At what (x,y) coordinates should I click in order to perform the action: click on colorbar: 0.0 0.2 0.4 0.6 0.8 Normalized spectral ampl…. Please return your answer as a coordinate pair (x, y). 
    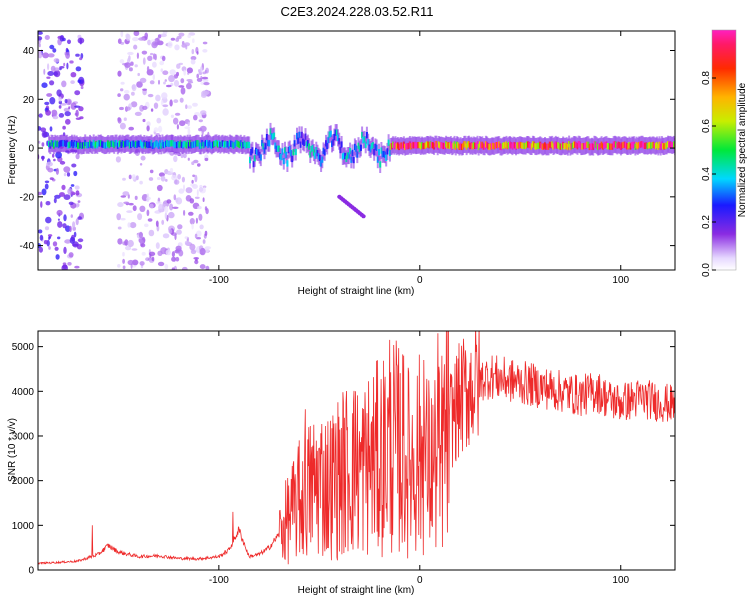
    Looking at the image, I should click on (724, 153).